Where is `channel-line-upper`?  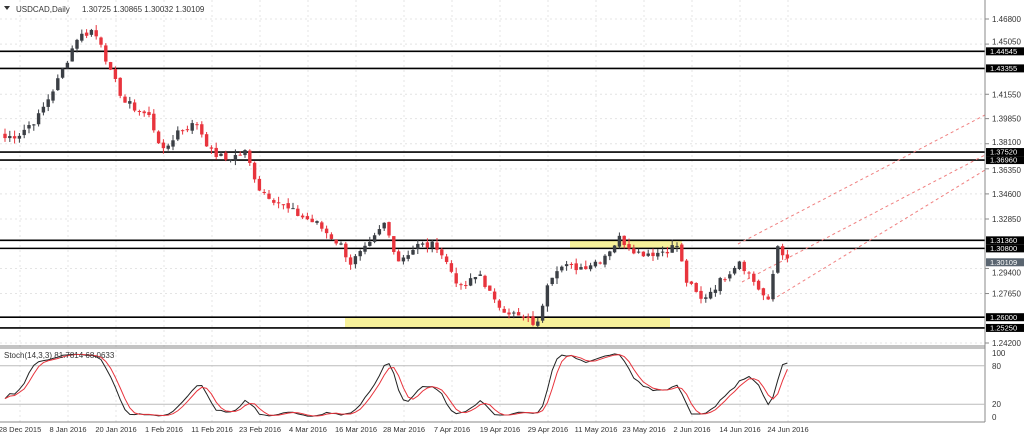
channel-line-upper is located at coordinates (861, 179).